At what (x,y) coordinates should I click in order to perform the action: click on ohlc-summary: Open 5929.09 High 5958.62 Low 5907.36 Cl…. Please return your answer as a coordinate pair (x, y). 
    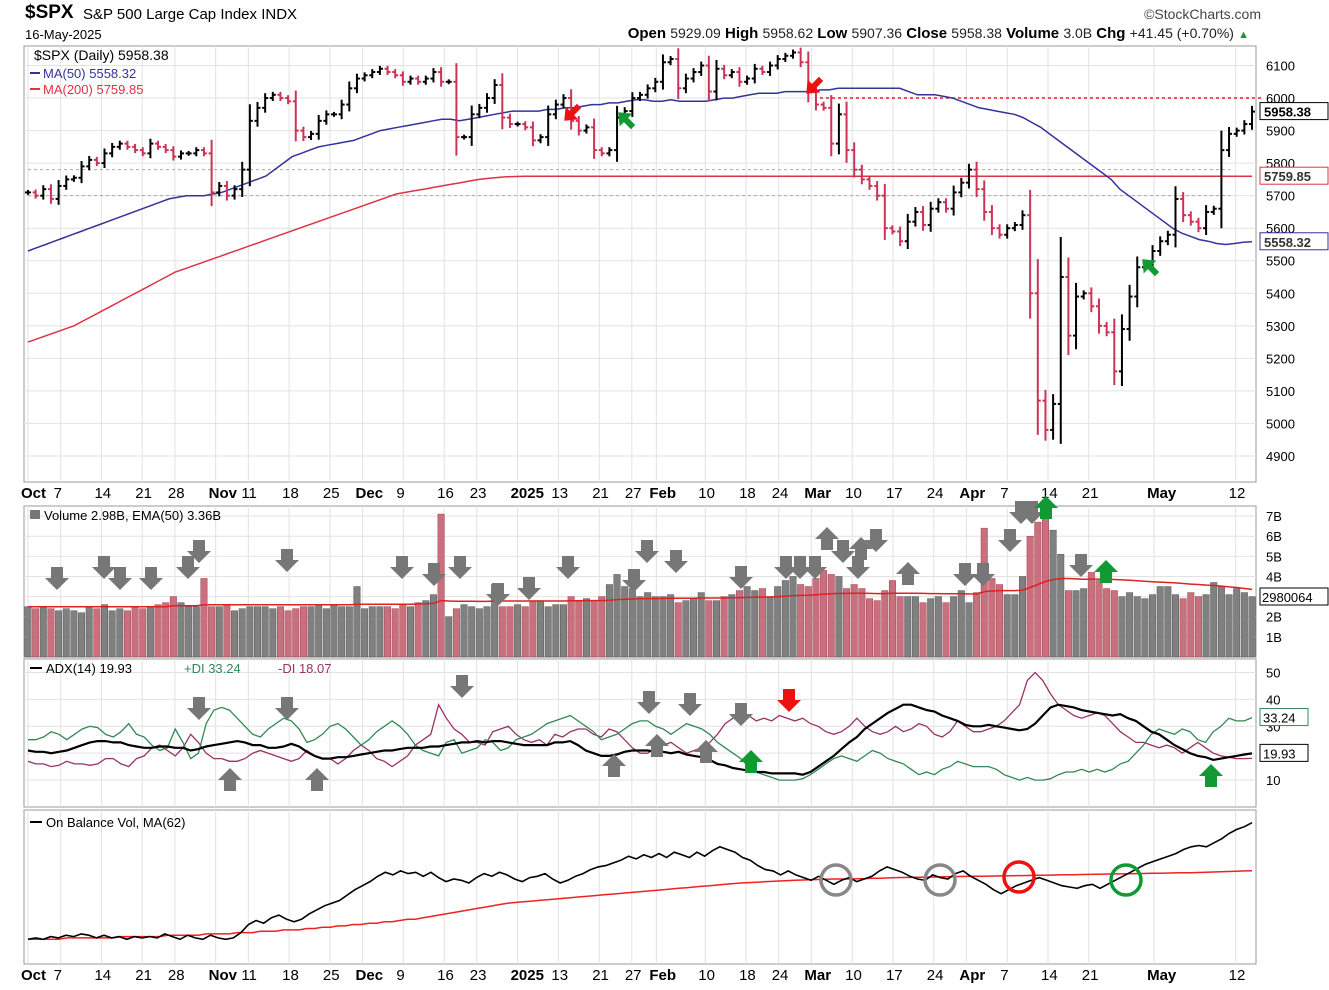
    Looking at the image, I should click on (938, 33).